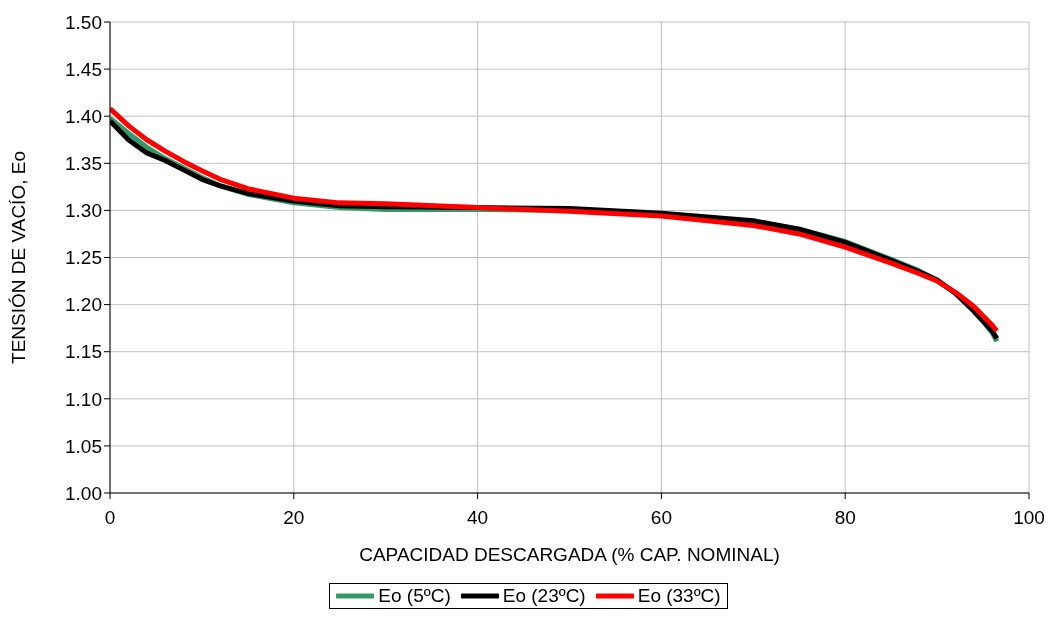 Image resolution: width=1057 pixels, height=627 pixels. What do you see at coordinates (83, 305) in the screenshot?
I see `y-tick-label: 1.20` at bounding box center [83, 305].